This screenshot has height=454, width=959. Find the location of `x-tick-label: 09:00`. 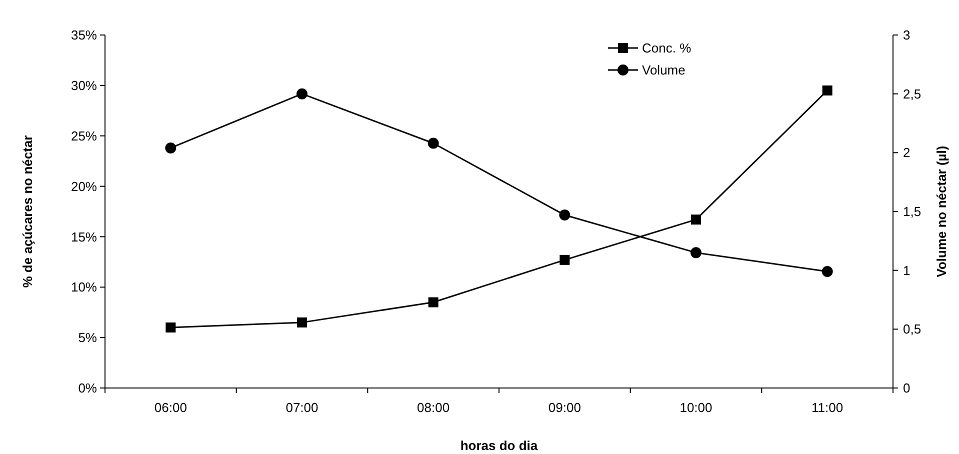

x-tick-label: 09:00 is located at coordinates (564, 407).